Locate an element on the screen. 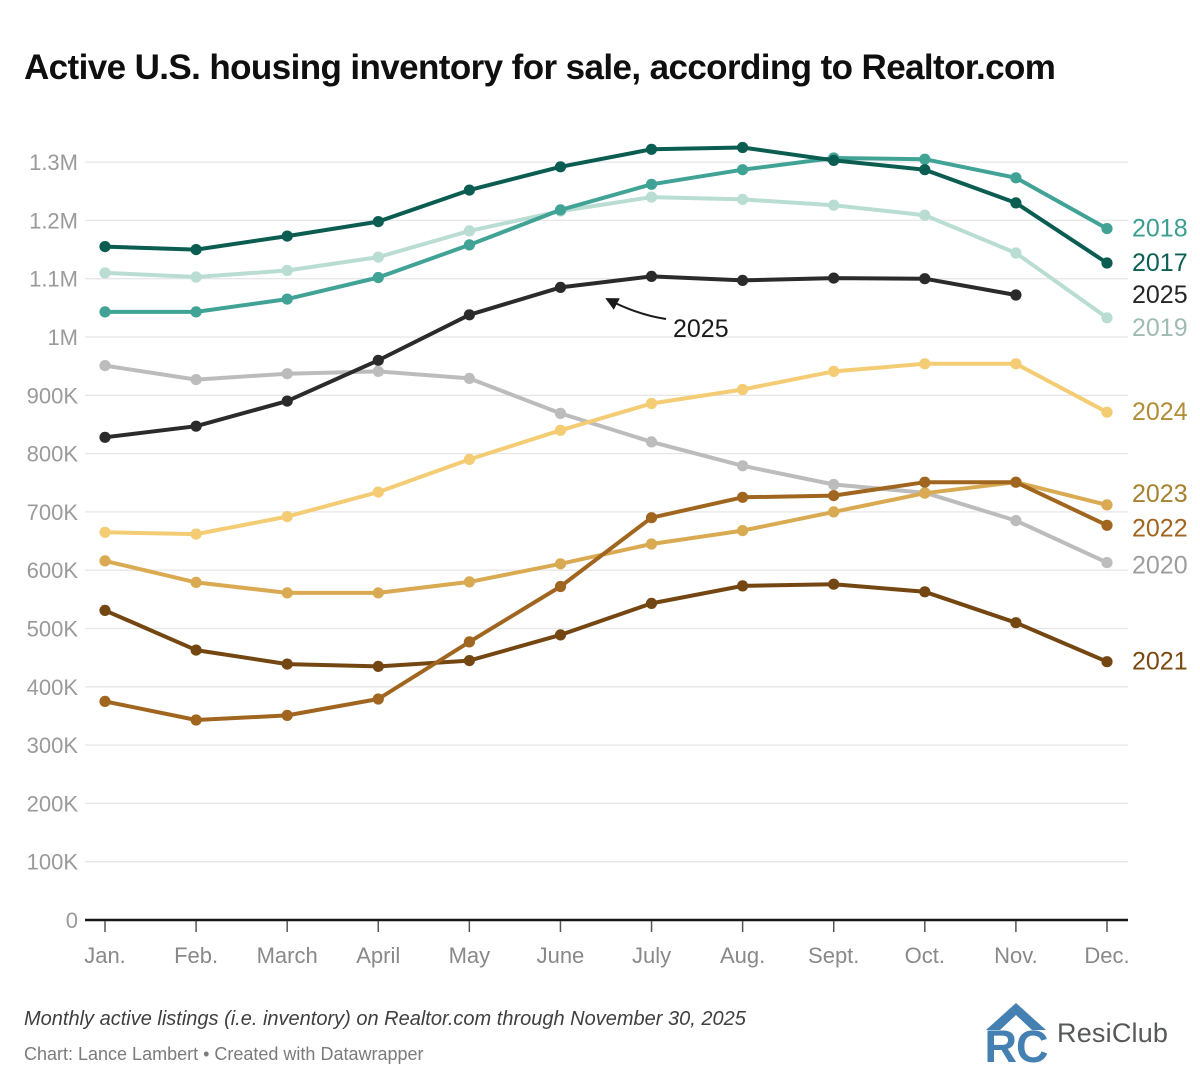 This screenshot has width=1200, height=1090. year-label-2019: 2019 is located at coordinates (1160, 328).